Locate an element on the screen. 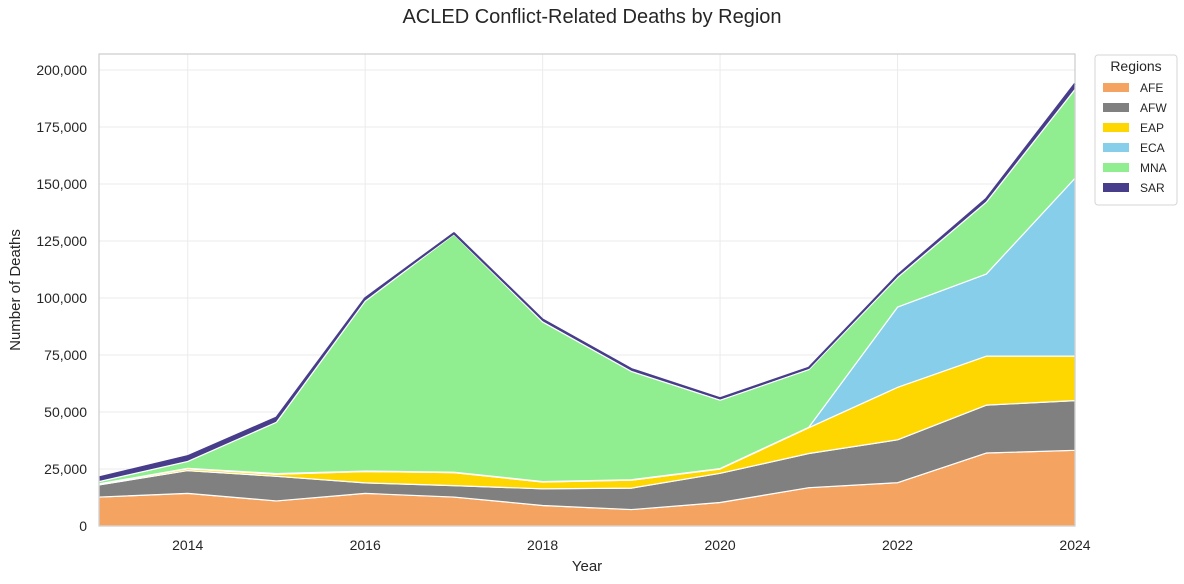 This screenshot has width=1184, height=584. y-tick-label: 0 is located at coordinates (83, 526).